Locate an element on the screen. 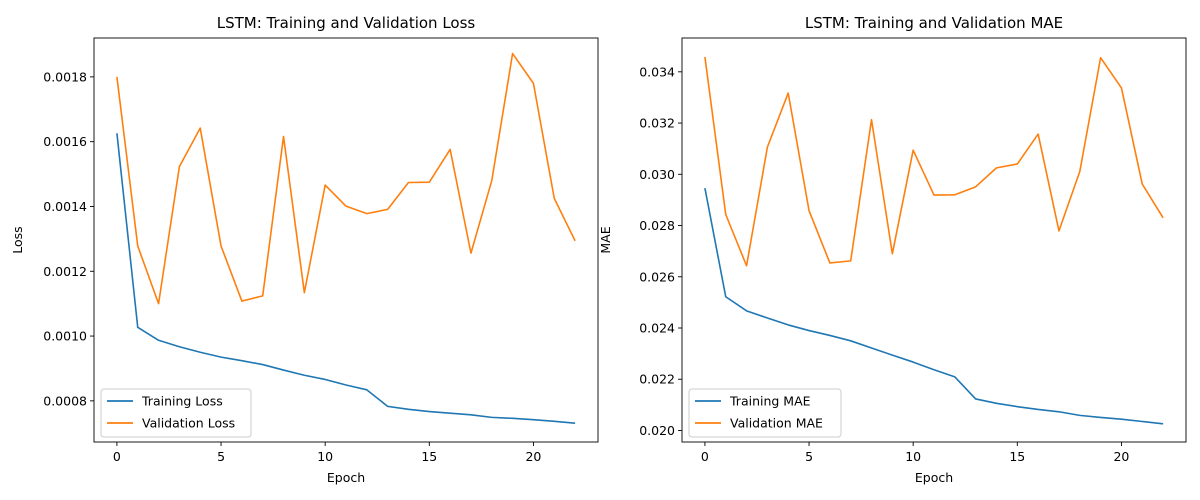 The width and height of the screenshot is (1200, 500). y-tick-label: 0.0012 is located at coordinates (65, 271).